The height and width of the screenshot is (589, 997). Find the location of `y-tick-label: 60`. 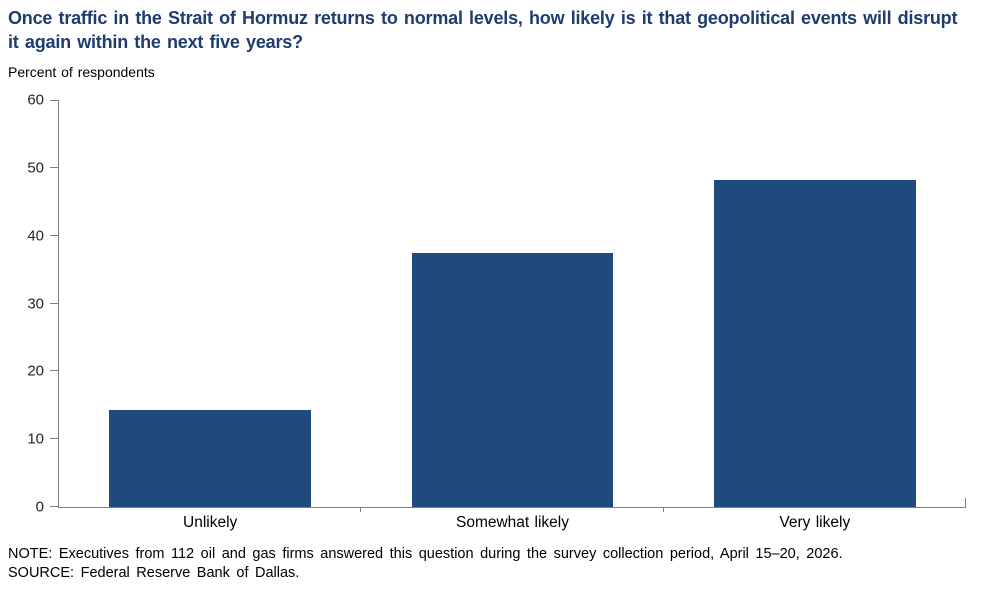

y-tick-label: 60 is located at coordinates (35, 100).